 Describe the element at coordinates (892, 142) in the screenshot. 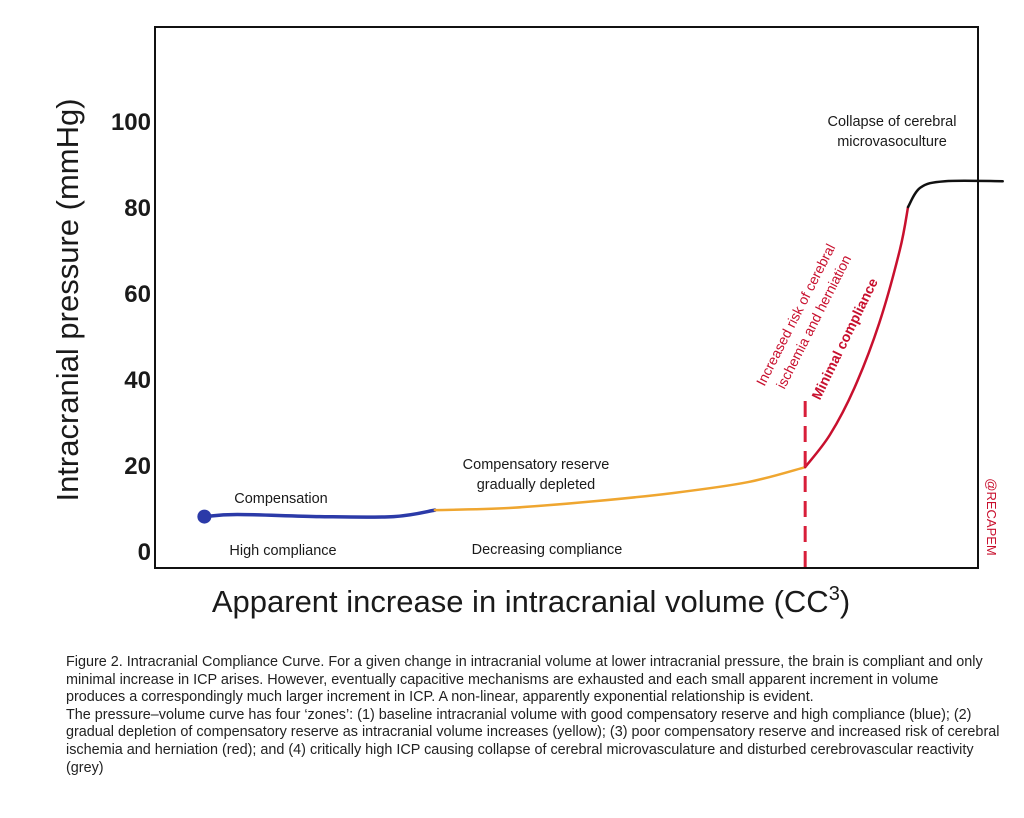

I see `annotation-collapse-line2: microvasoculture` at that location.